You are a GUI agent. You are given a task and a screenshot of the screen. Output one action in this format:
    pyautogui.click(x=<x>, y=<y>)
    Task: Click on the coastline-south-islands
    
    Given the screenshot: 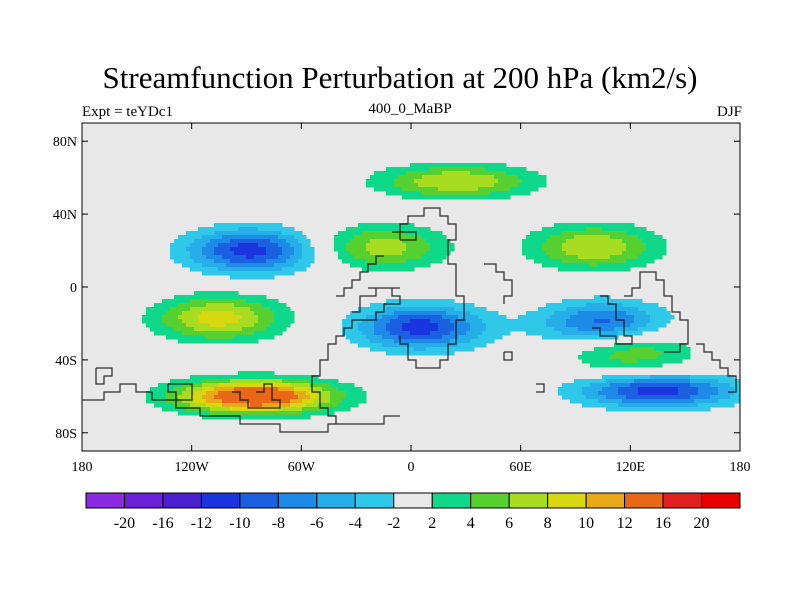 What is the action you would take?
    pyautogui.click(x=104, y=376)
    